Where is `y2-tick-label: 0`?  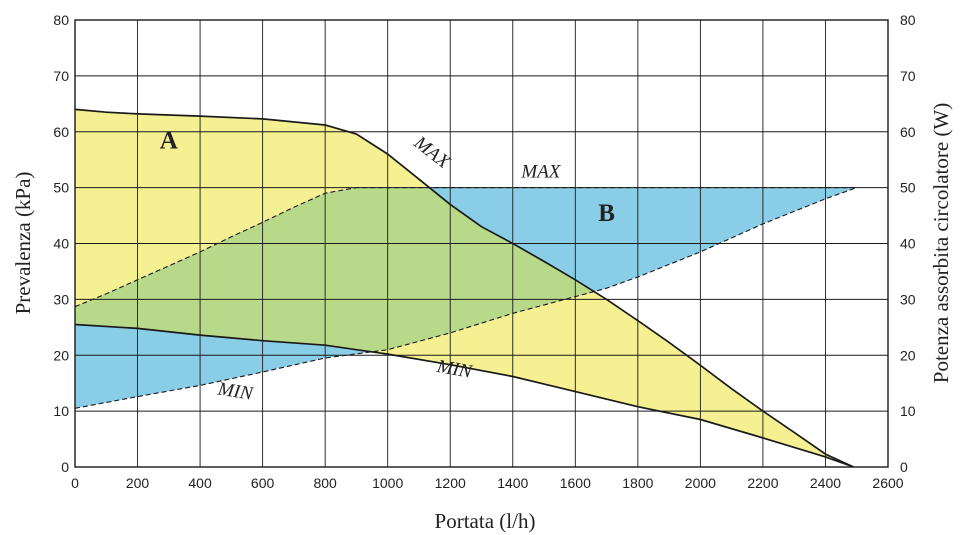
y2-tick-label: 0 is located at coordinates (904, 467).